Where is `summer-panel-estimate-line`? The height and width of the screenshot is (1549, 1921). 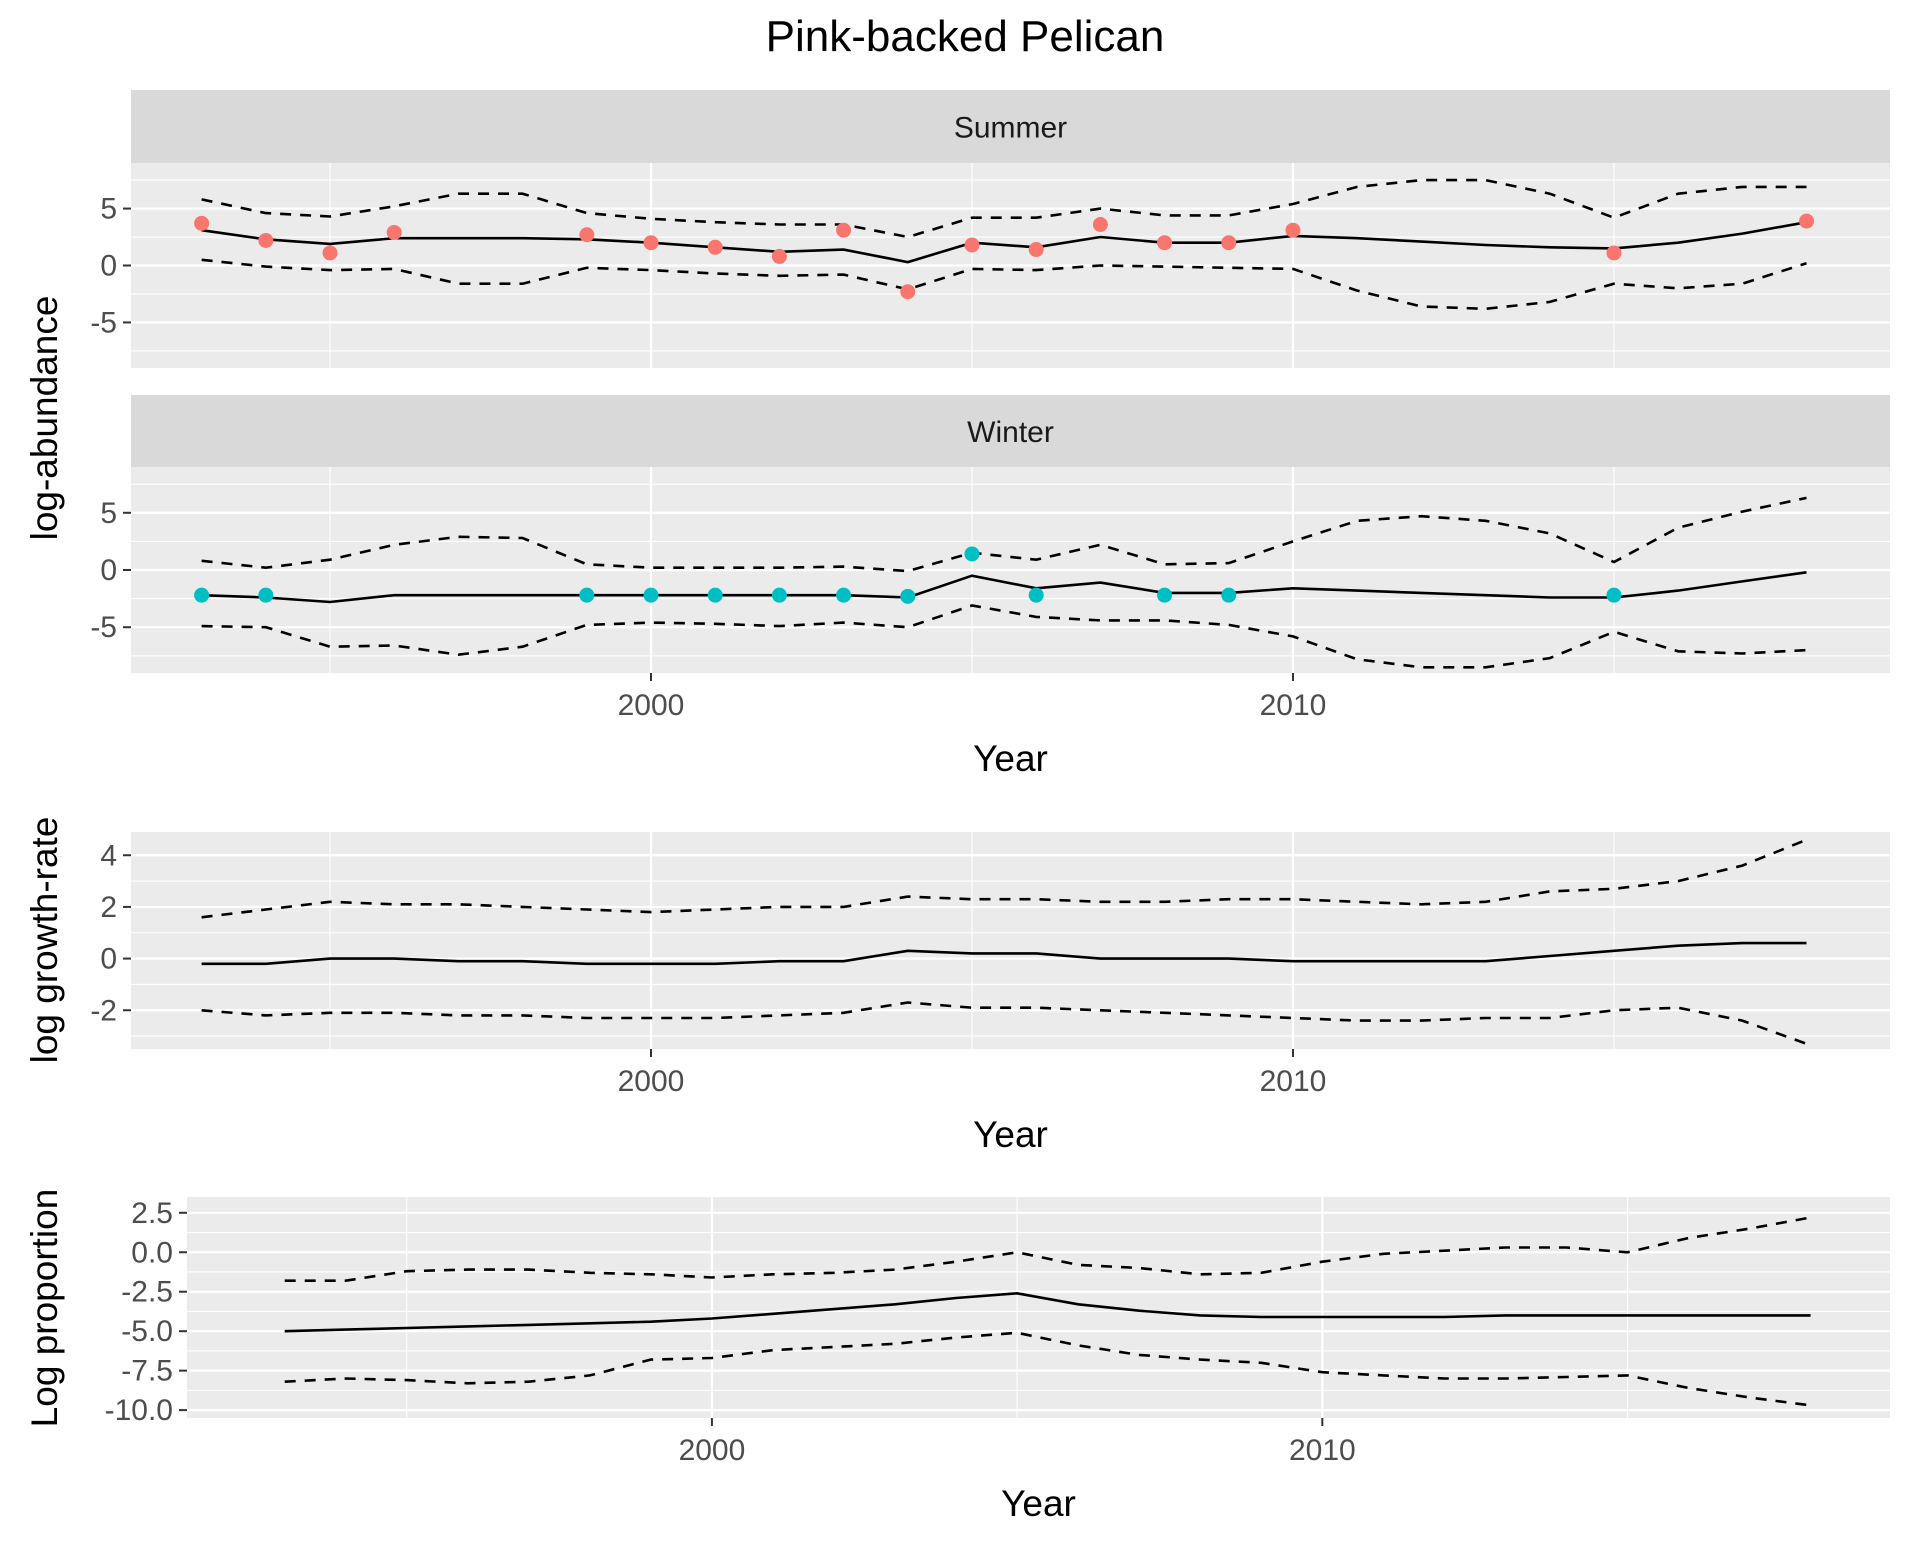
summer-panel-estimate-line is located at coordinates (1004, 242).